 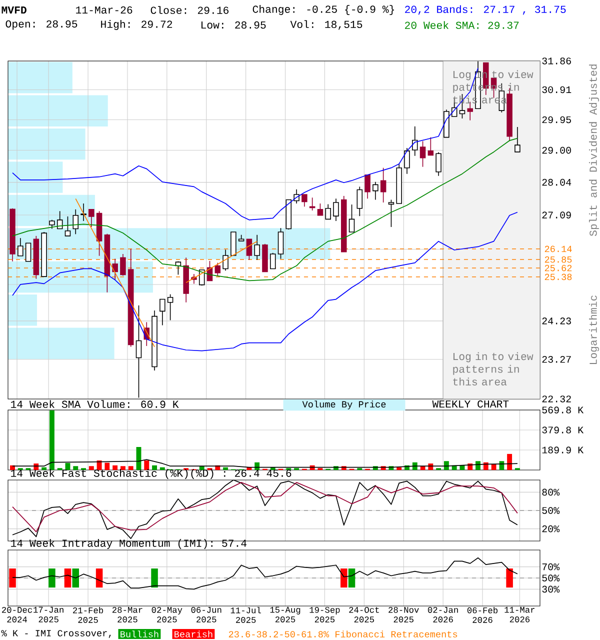 I want to click on text: 20 Week SMA: 29.37, so click(x=462, y=25).